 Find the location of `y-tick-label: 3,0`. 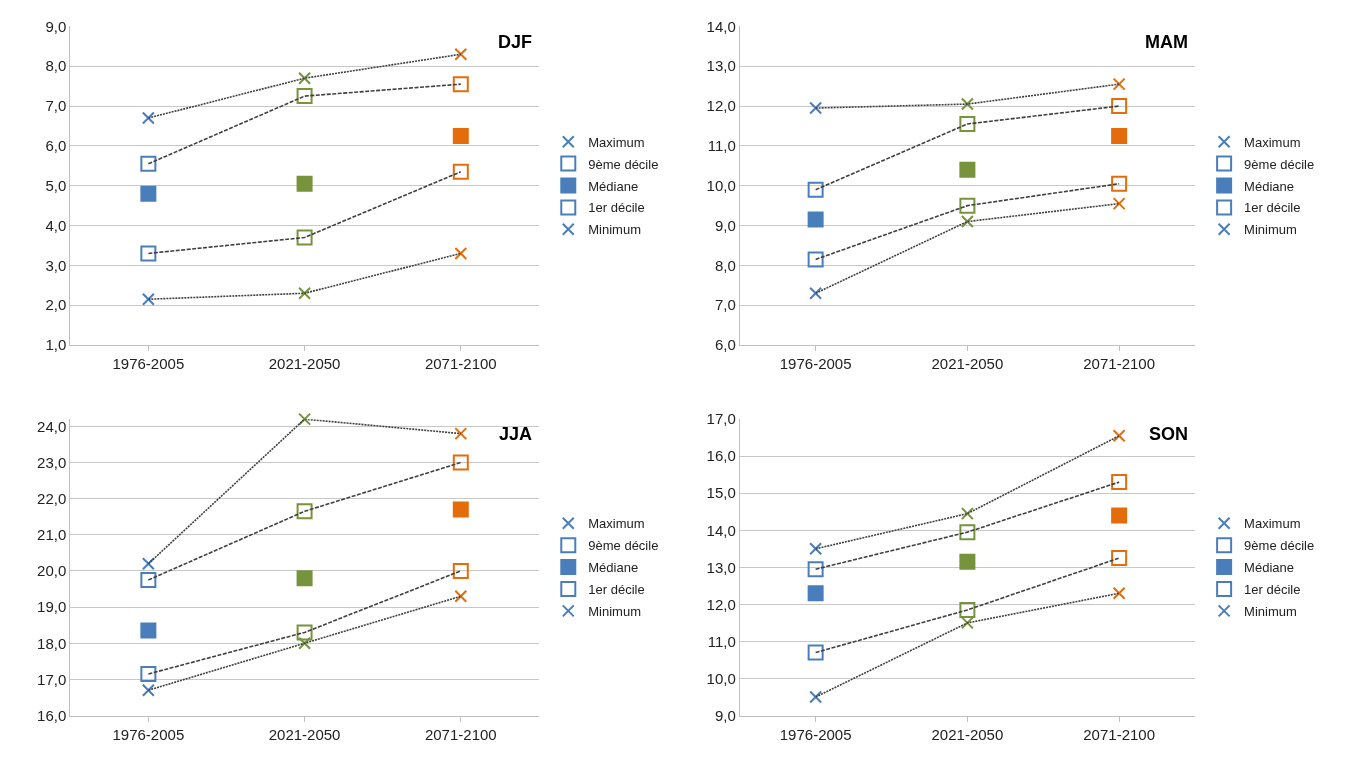

y-tick-label: 3,0 is located at coordinates (56, 265).